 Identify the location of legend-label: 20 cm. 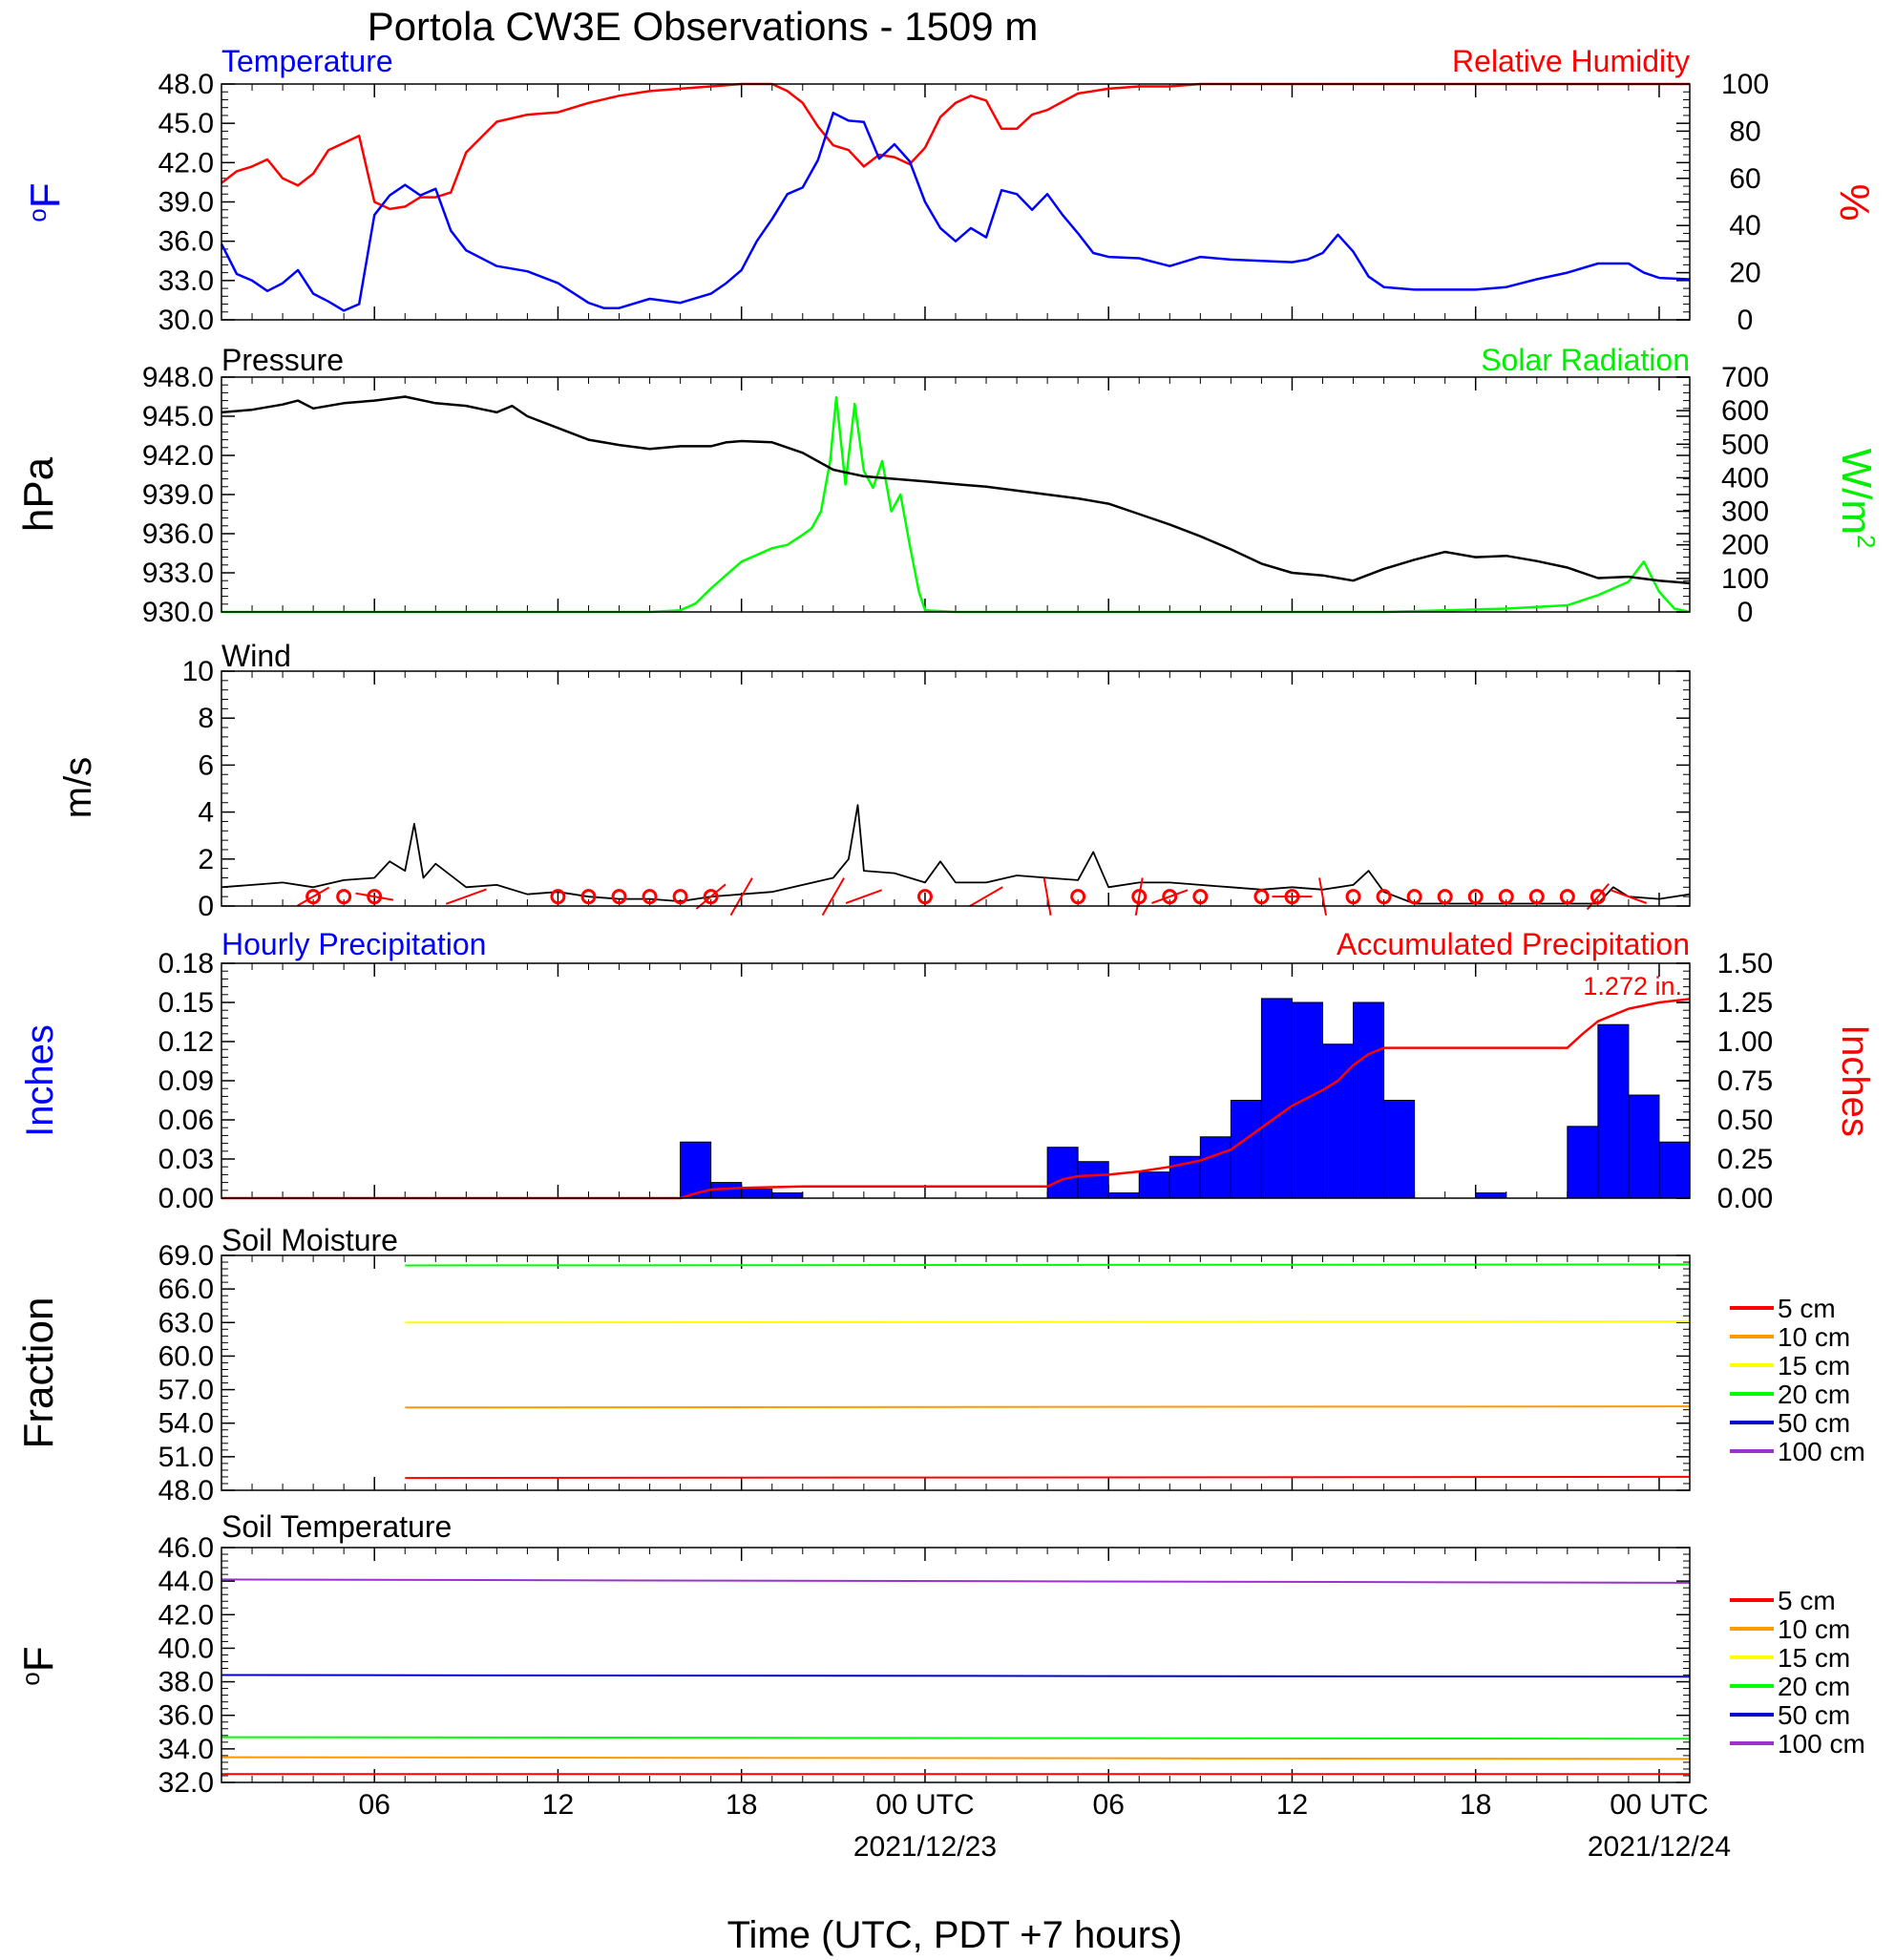
(1814, 1686).